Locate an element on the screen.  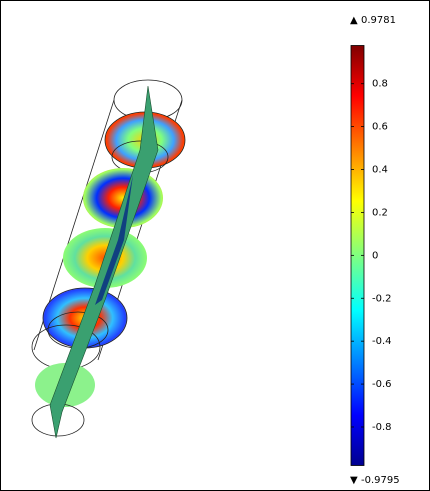
tick-label: 0.2 is located at coordinates (380, 212).